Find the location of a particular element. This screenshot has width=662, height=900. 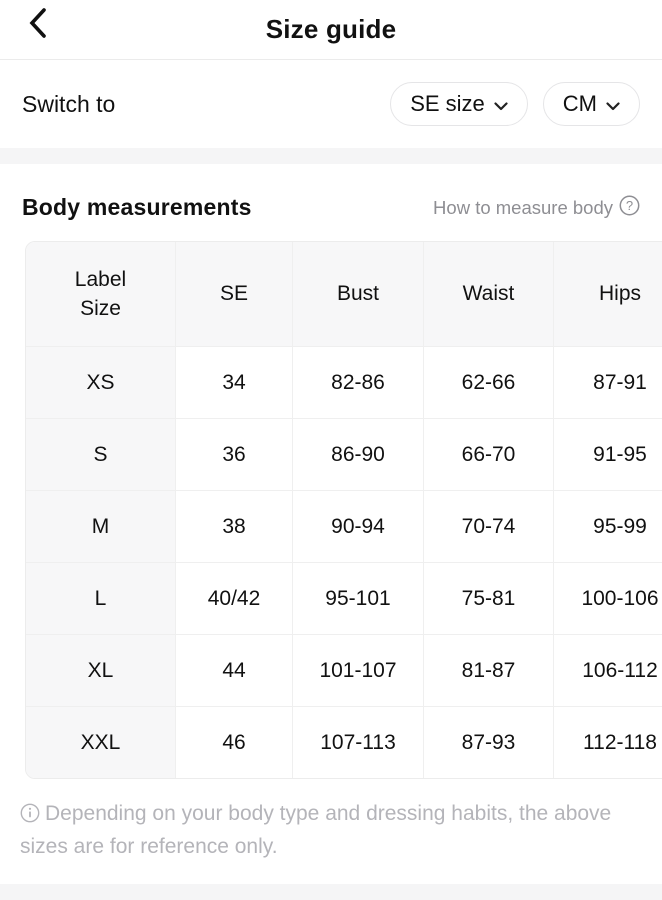

measurement-cell: 86-90 is located at coordinates (358, 454).